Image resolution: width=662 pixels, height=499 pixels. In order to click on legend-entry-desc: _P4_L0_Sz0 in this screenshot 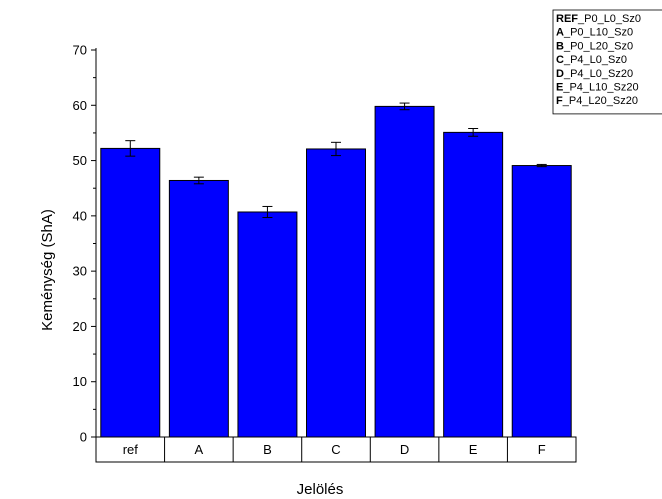, I will do `click(595, 60)`.